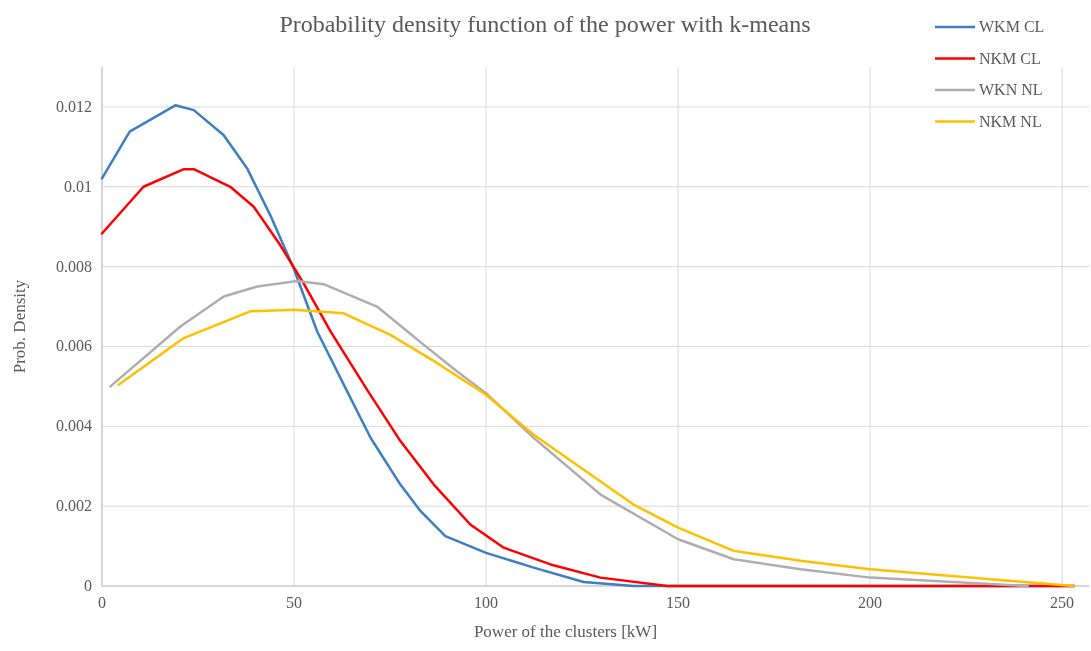 The width and height of the screenshot is (1091, 651). What do you see at coordinates (74, 106) in the screenshot?
I see `y-tick-label: 0.012` at bounding box center [74, 106].